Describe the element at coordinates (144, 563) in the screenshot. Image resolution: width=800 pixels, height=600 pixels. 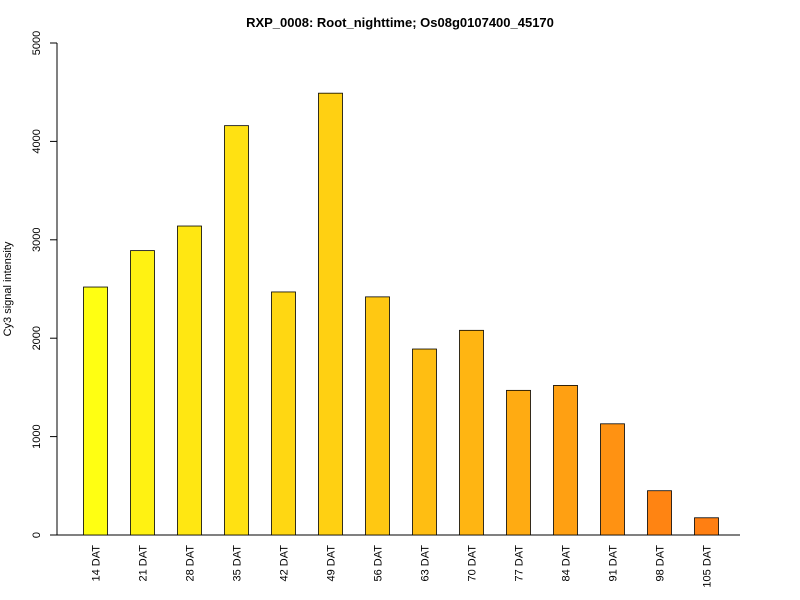
I see `x-tick-label: 21 DAT` at that location.